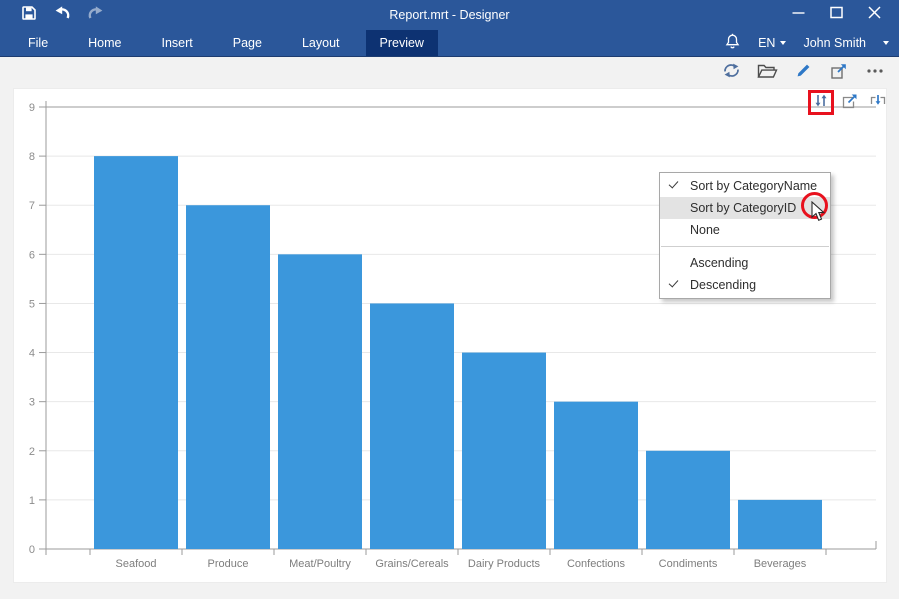  What do you see at coordinates (596, 564) in the screenshot?
I see `svg-text: Confections` at bounding box center [596, 564].